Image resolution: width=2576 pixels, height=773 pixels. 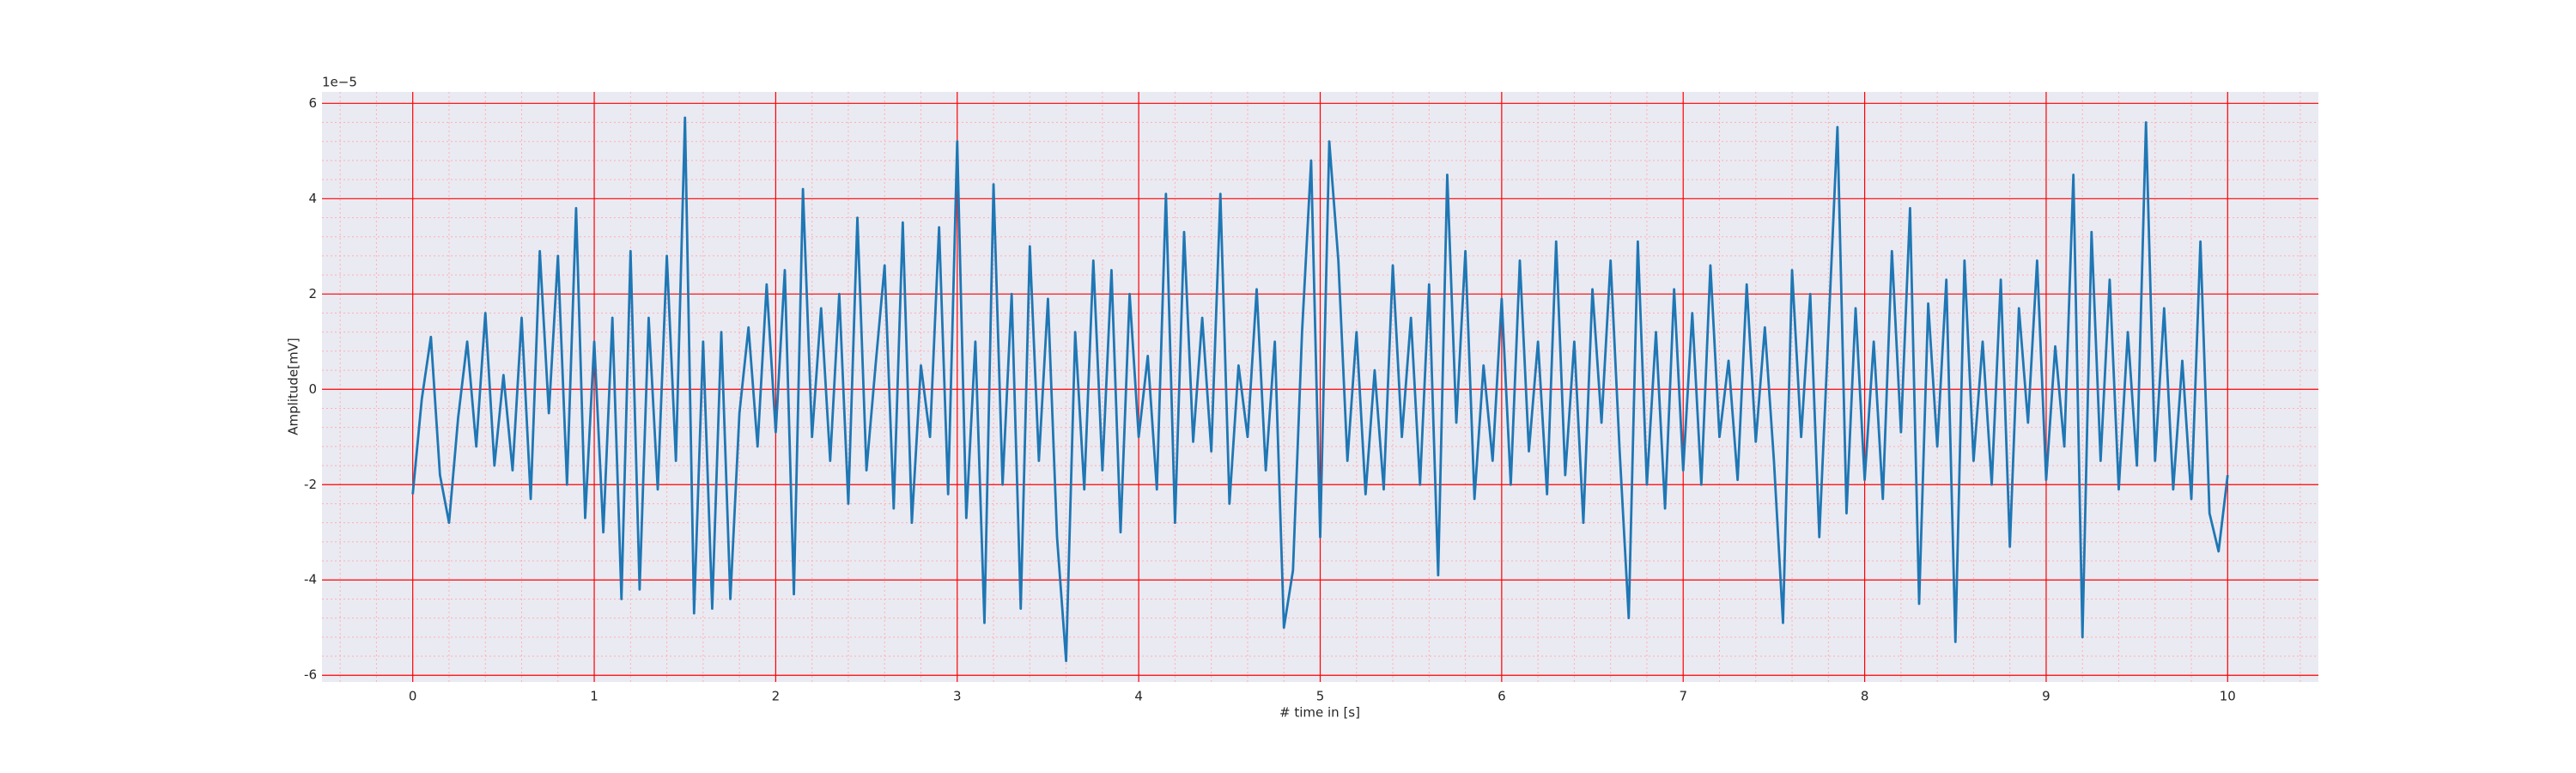 What do you see at coordinates (293, 386) in the screenshot?
I see `y-axis-label: Amplitude[mV]` at bounding box center [293, 386].